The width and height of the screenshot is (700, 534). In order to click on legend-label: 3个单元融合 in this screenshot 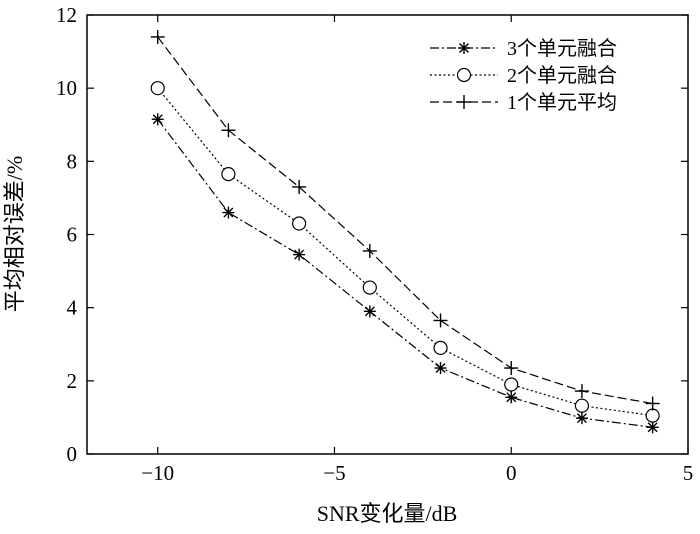, I will do `click(562, 48)`.